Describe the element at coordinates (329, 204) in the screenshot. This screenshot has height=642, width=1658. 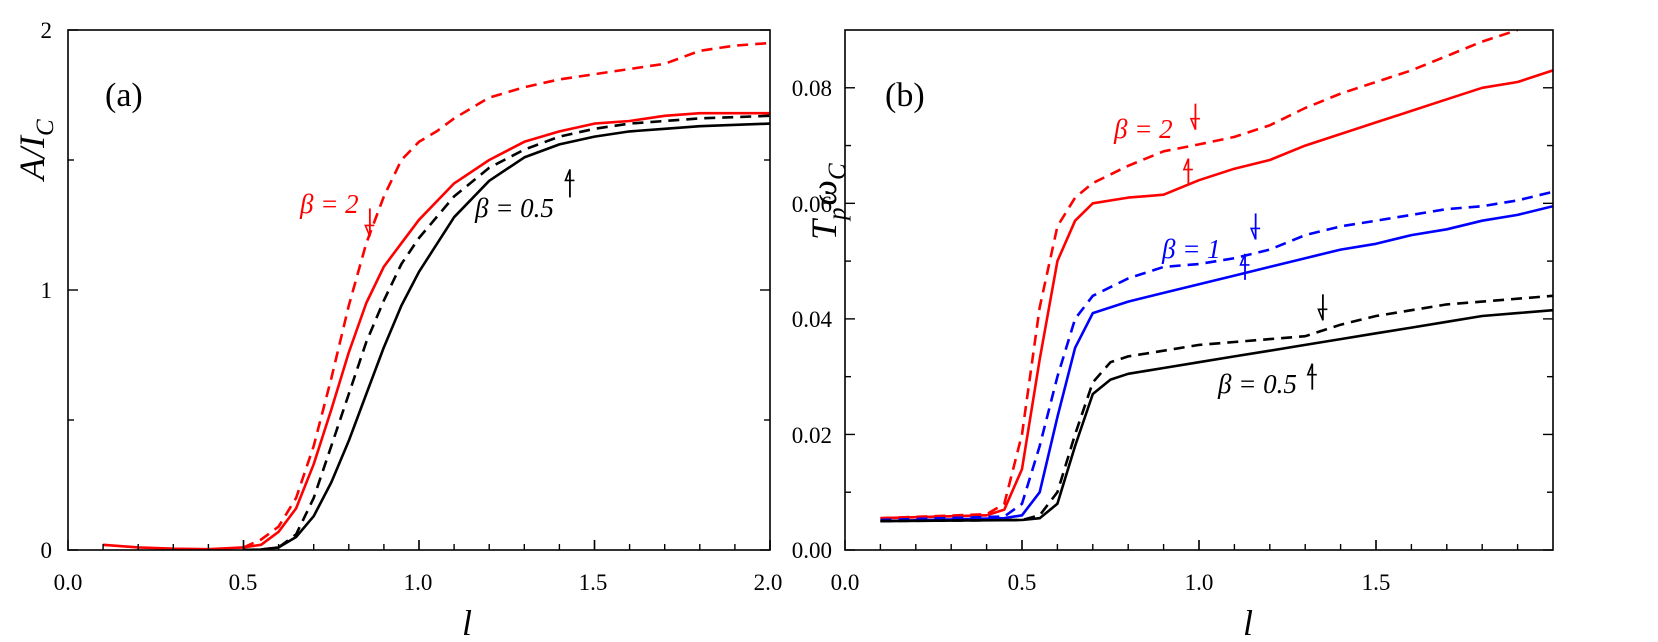
I see `panel-a-annotation-beta-2: β = 2` at that location.